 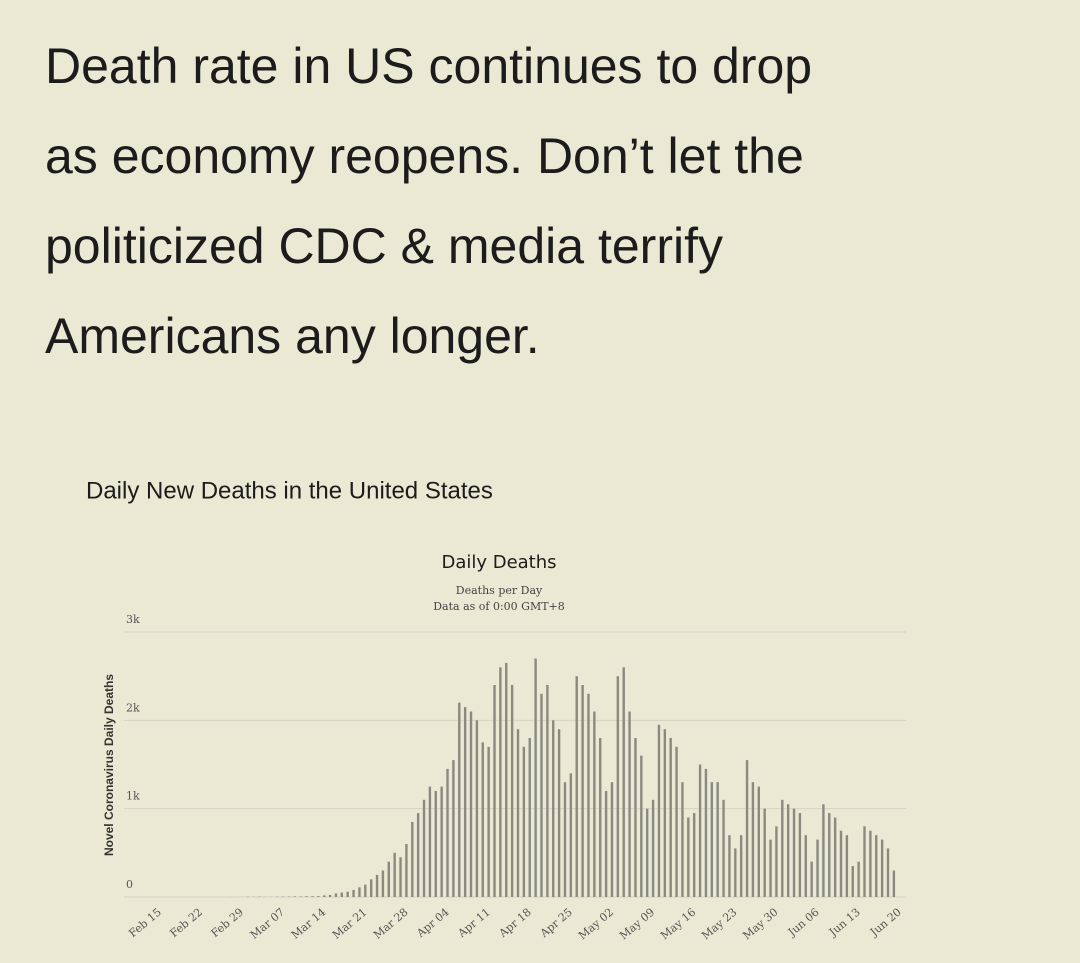 I want to click on chart-note: Data as of 0:00 GMT+8, so click(x=499, y=606).